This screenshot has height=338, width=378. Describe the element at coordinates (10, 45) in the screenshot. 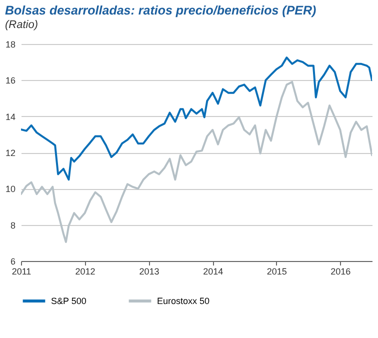

I see `y-tick-label: 18` at that location.